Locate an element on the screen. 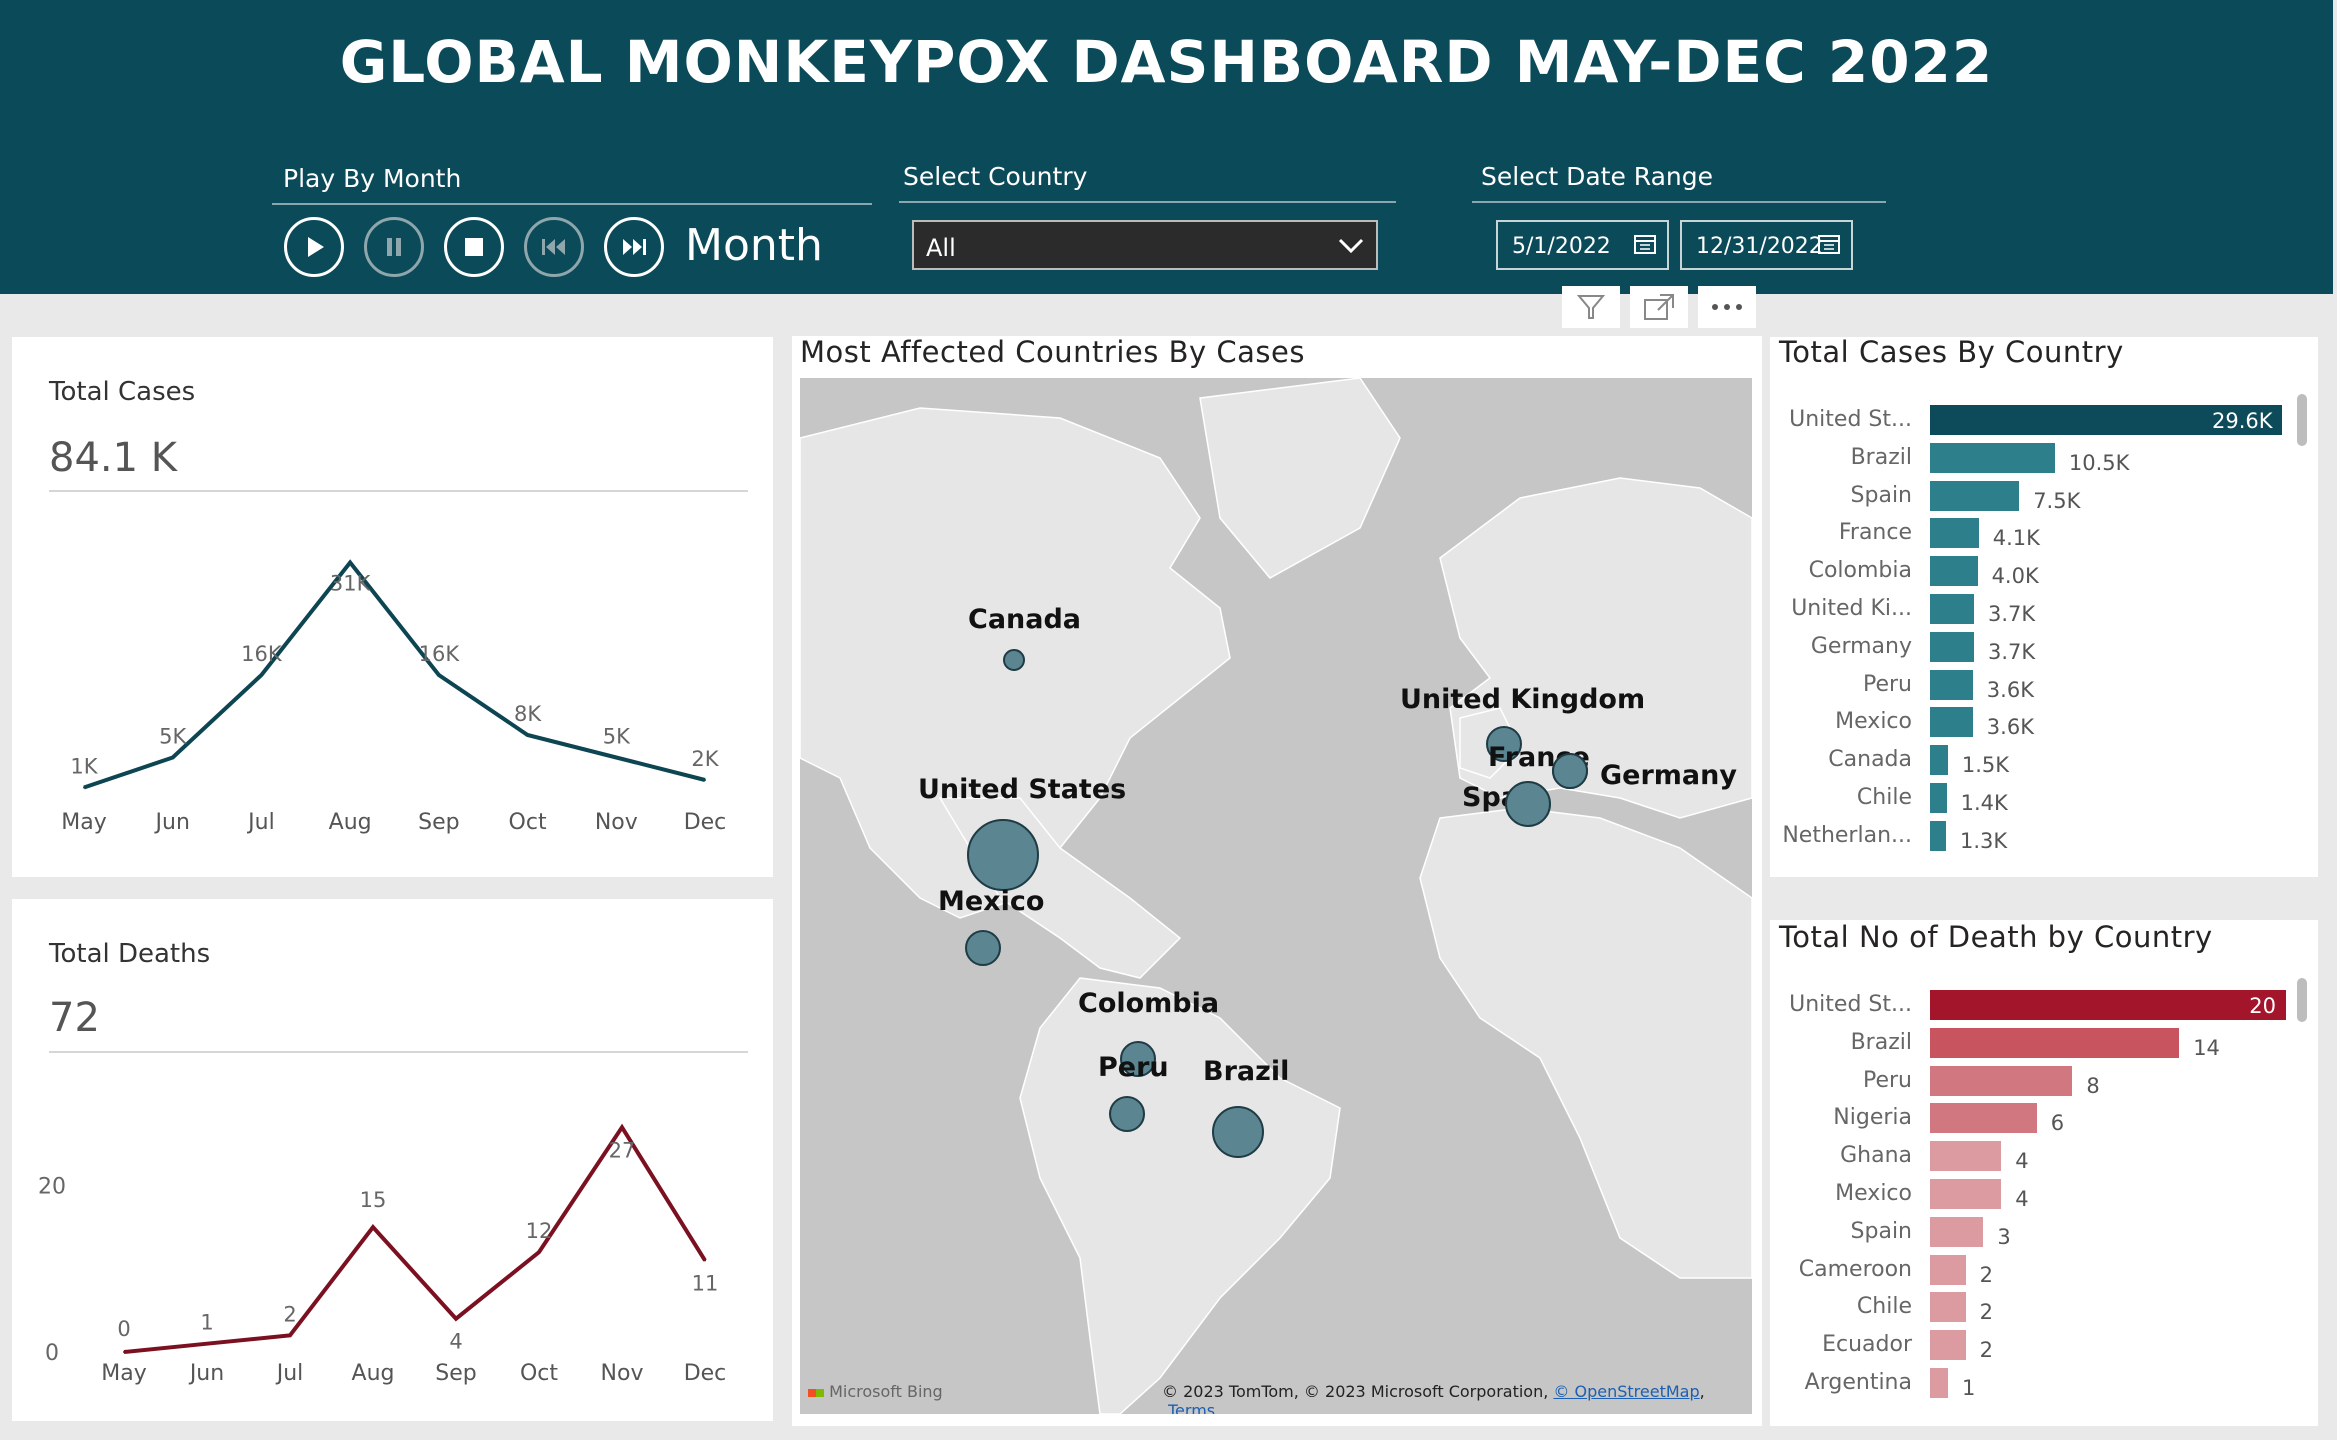 This screenshot has width=2337, height=1440. deaths-line-chart: 0 20 0 May 1 Jun 2 Jul 15 Aug 4 Sep 12 Oct 27 Nov 11 Dec is located at coordinates (392, 1160).